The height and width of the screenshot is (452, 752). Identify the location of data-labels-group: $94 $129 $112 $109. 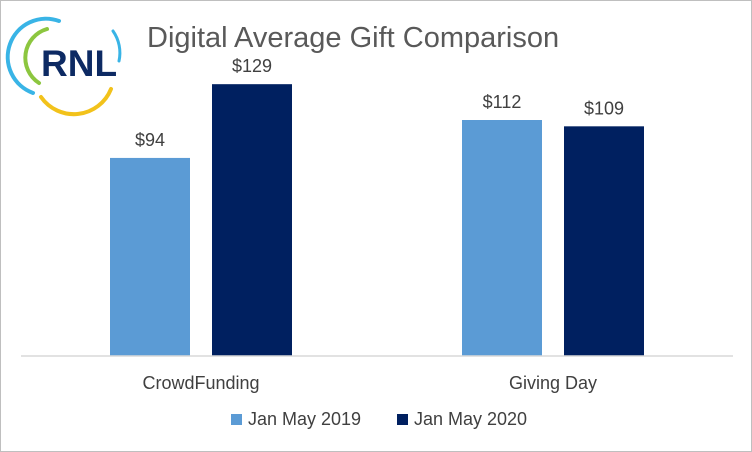
(379, 103).